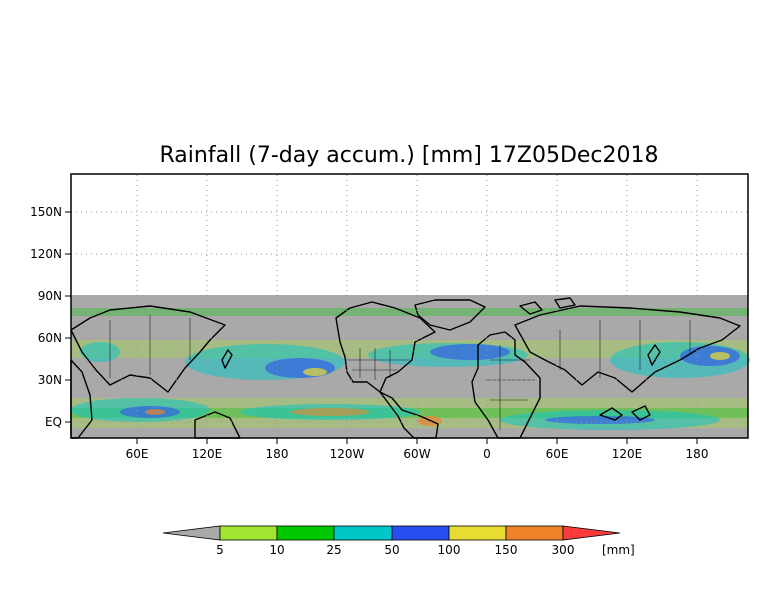 The width and height of the screenshot is (784, 612). I want to click on lat-axis, so click(68, 317).